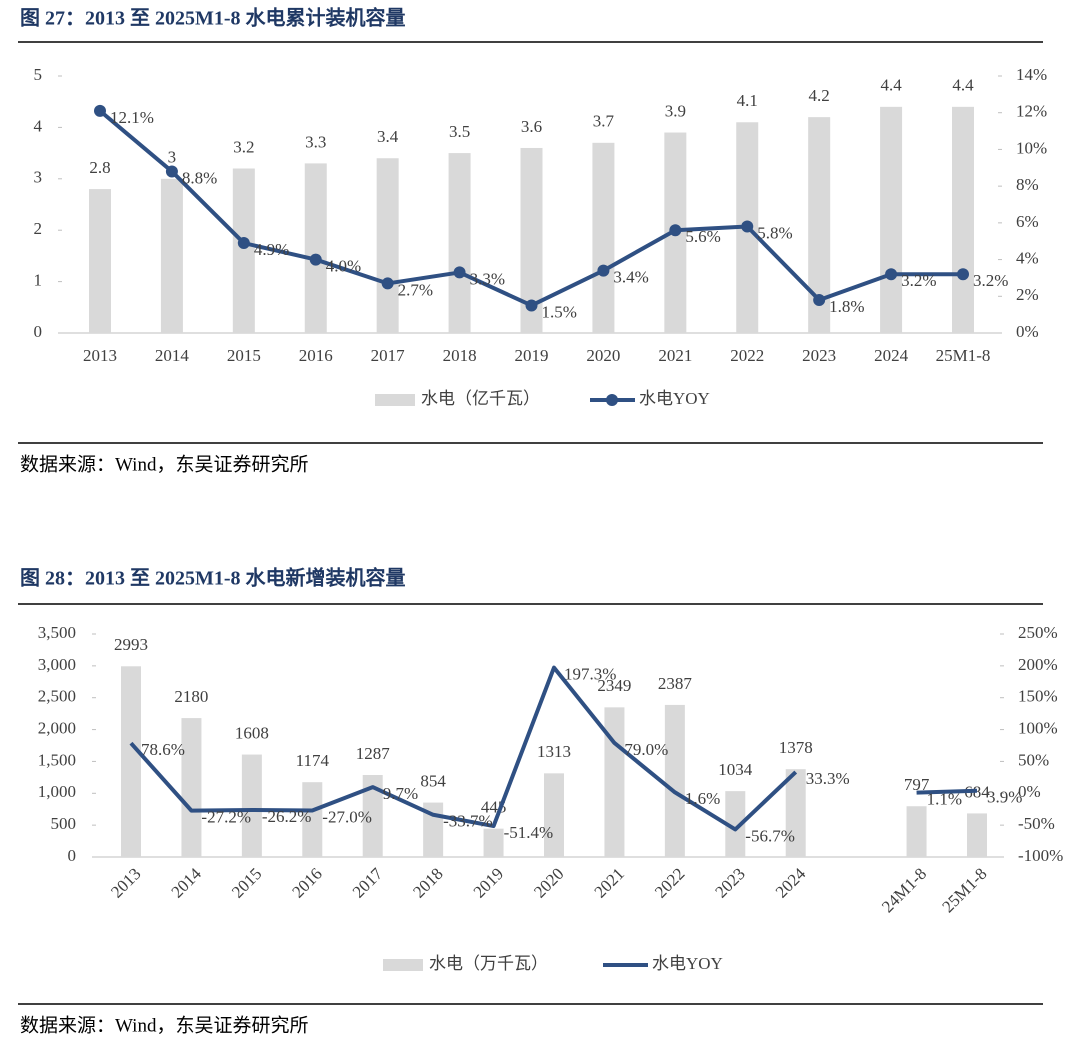 The width and height of the screenshot is (1080, 1057). I want to click on line-label: 5.6%, so click(702, 236).